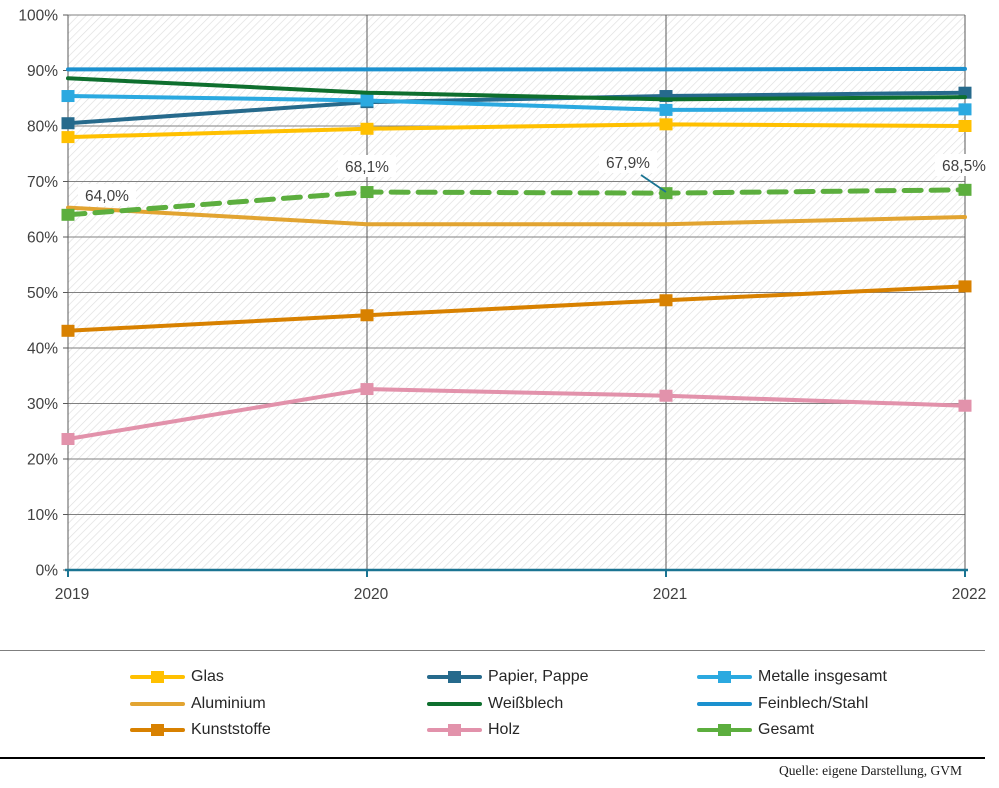  I want to click on legend-column-1: Glas Aluminium Kunststoffe, so click(200, 704).